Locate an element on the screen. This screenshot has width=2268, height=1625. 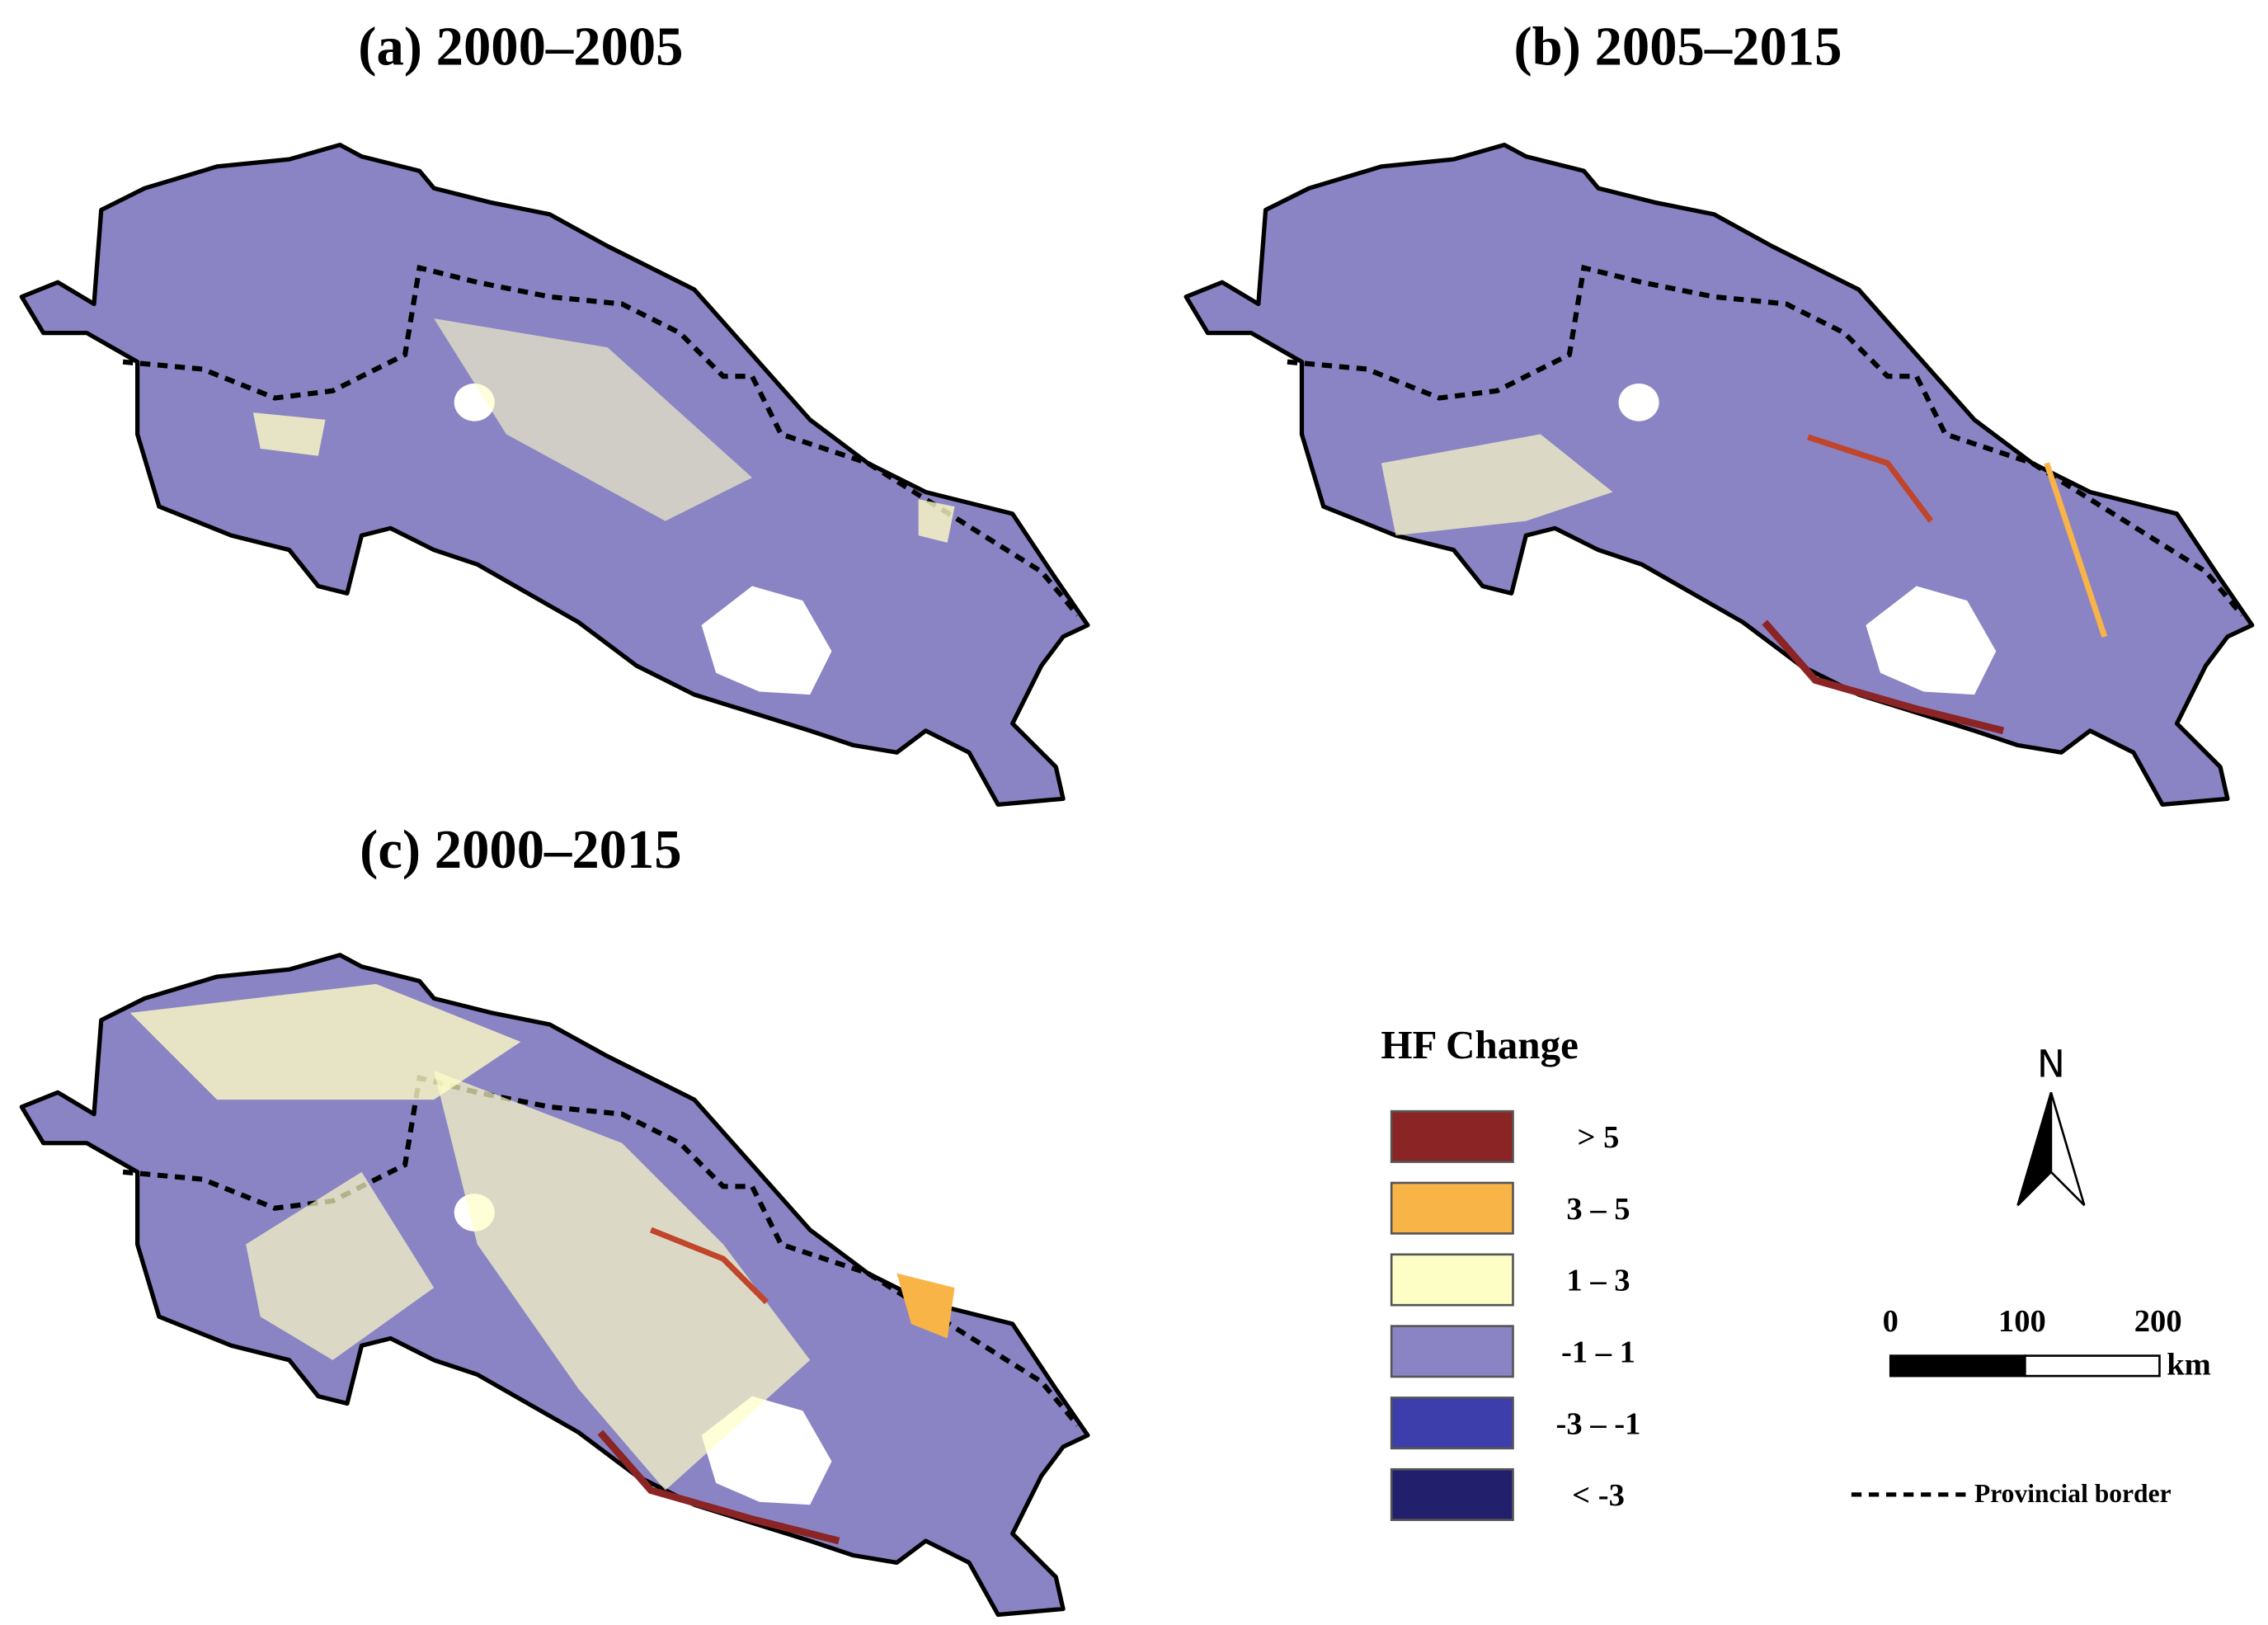
legend-label: 1 – 3 is located at coordinates (1598, 1281).